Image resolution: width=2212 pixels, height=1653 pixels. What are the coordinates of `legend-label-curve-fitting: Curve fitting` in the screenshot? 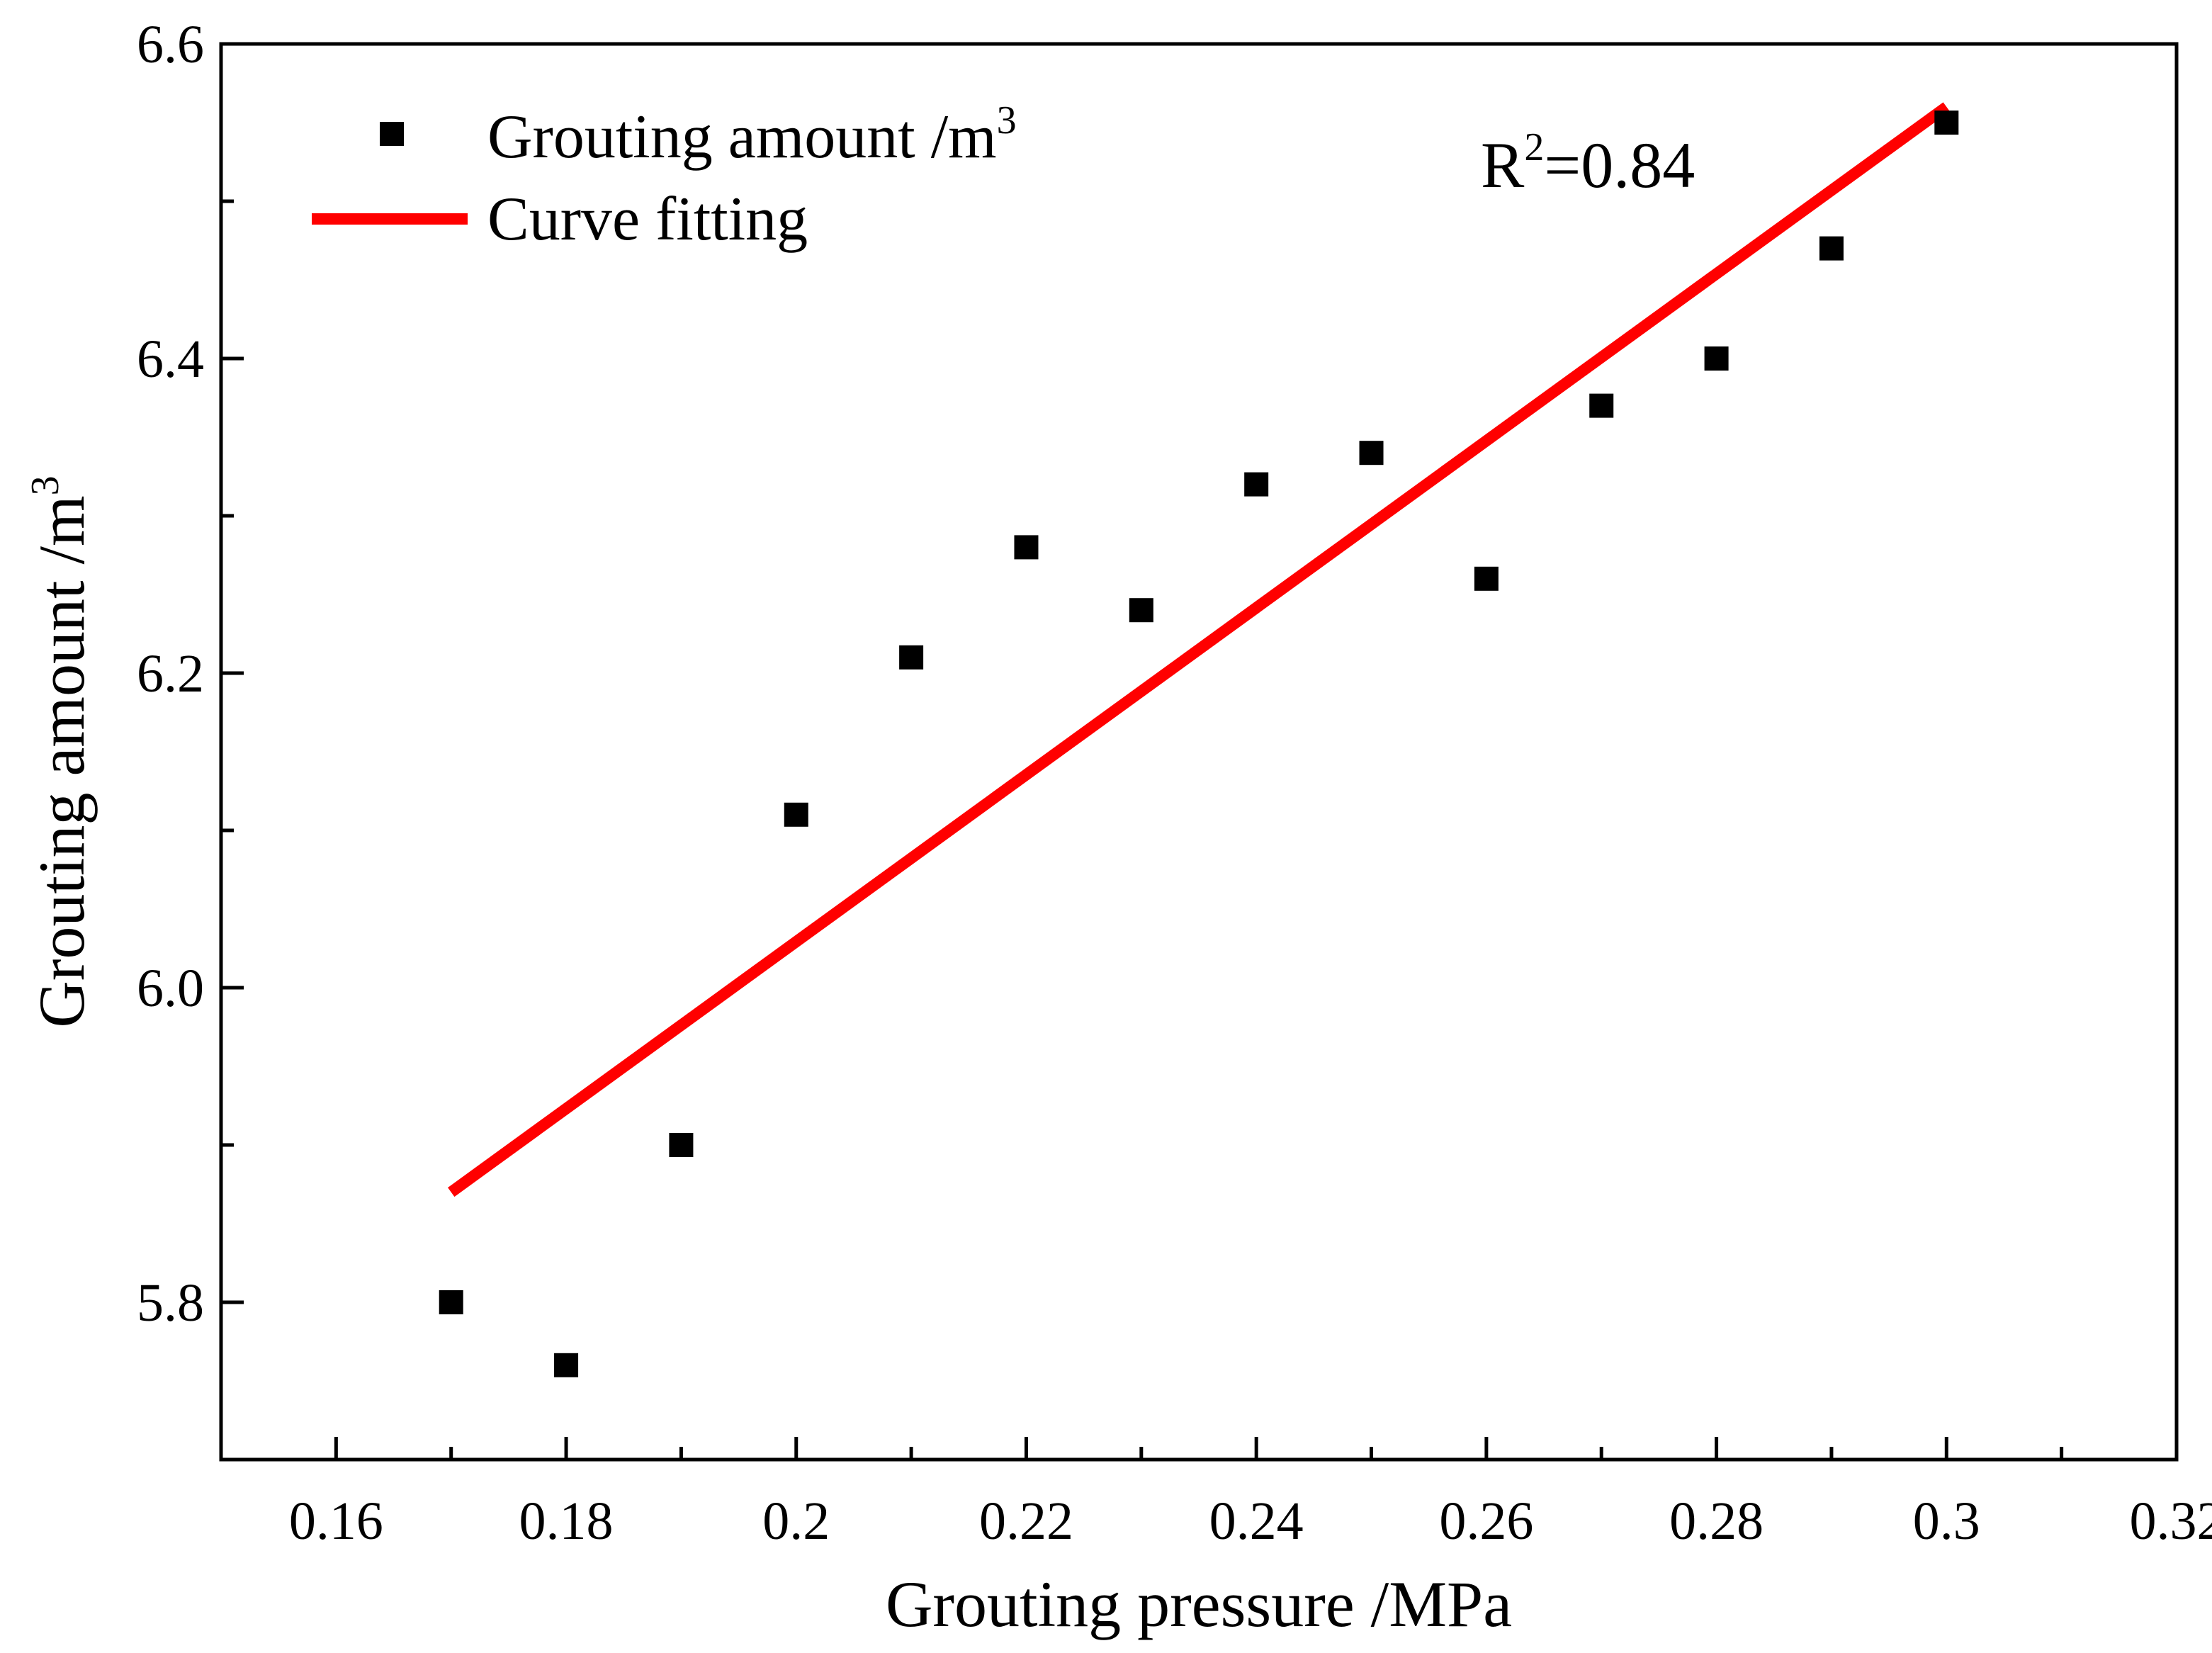 It's located at (647, 219).